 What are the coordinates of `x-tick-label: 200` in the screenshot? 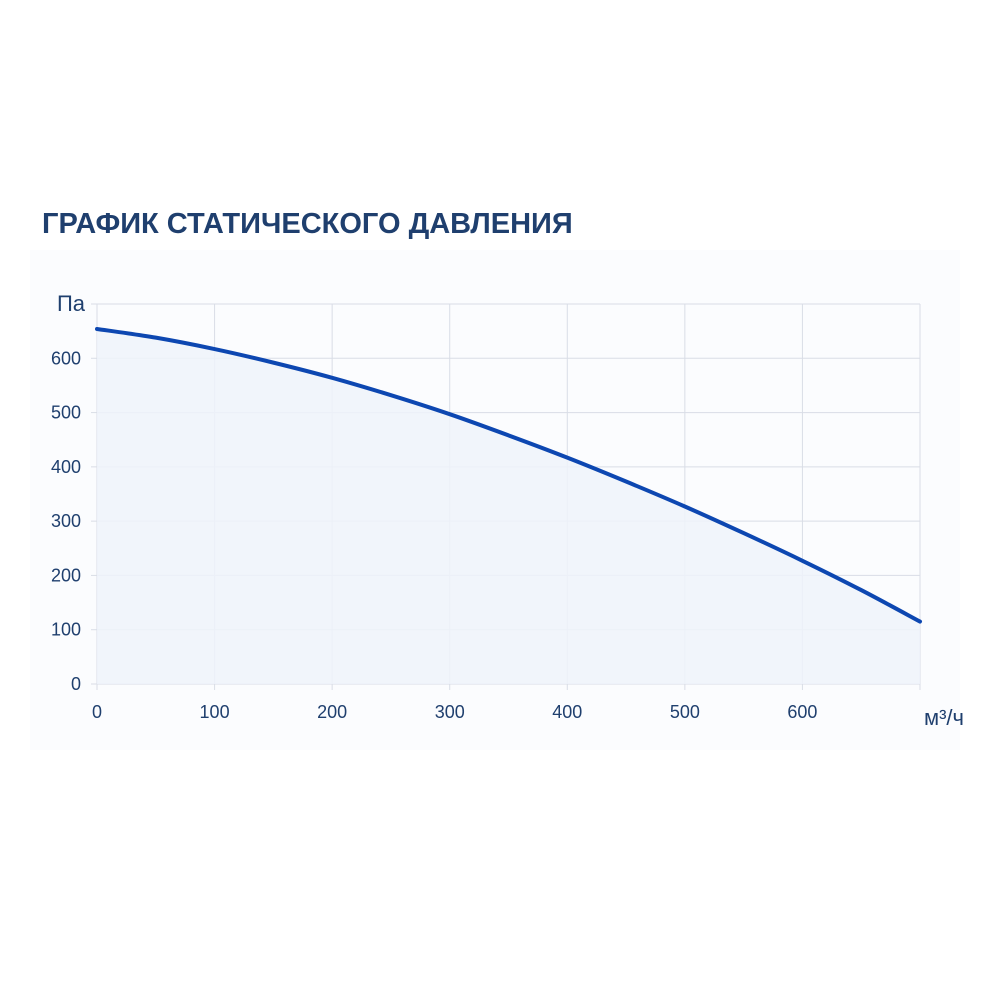 It's located at (332, 712).